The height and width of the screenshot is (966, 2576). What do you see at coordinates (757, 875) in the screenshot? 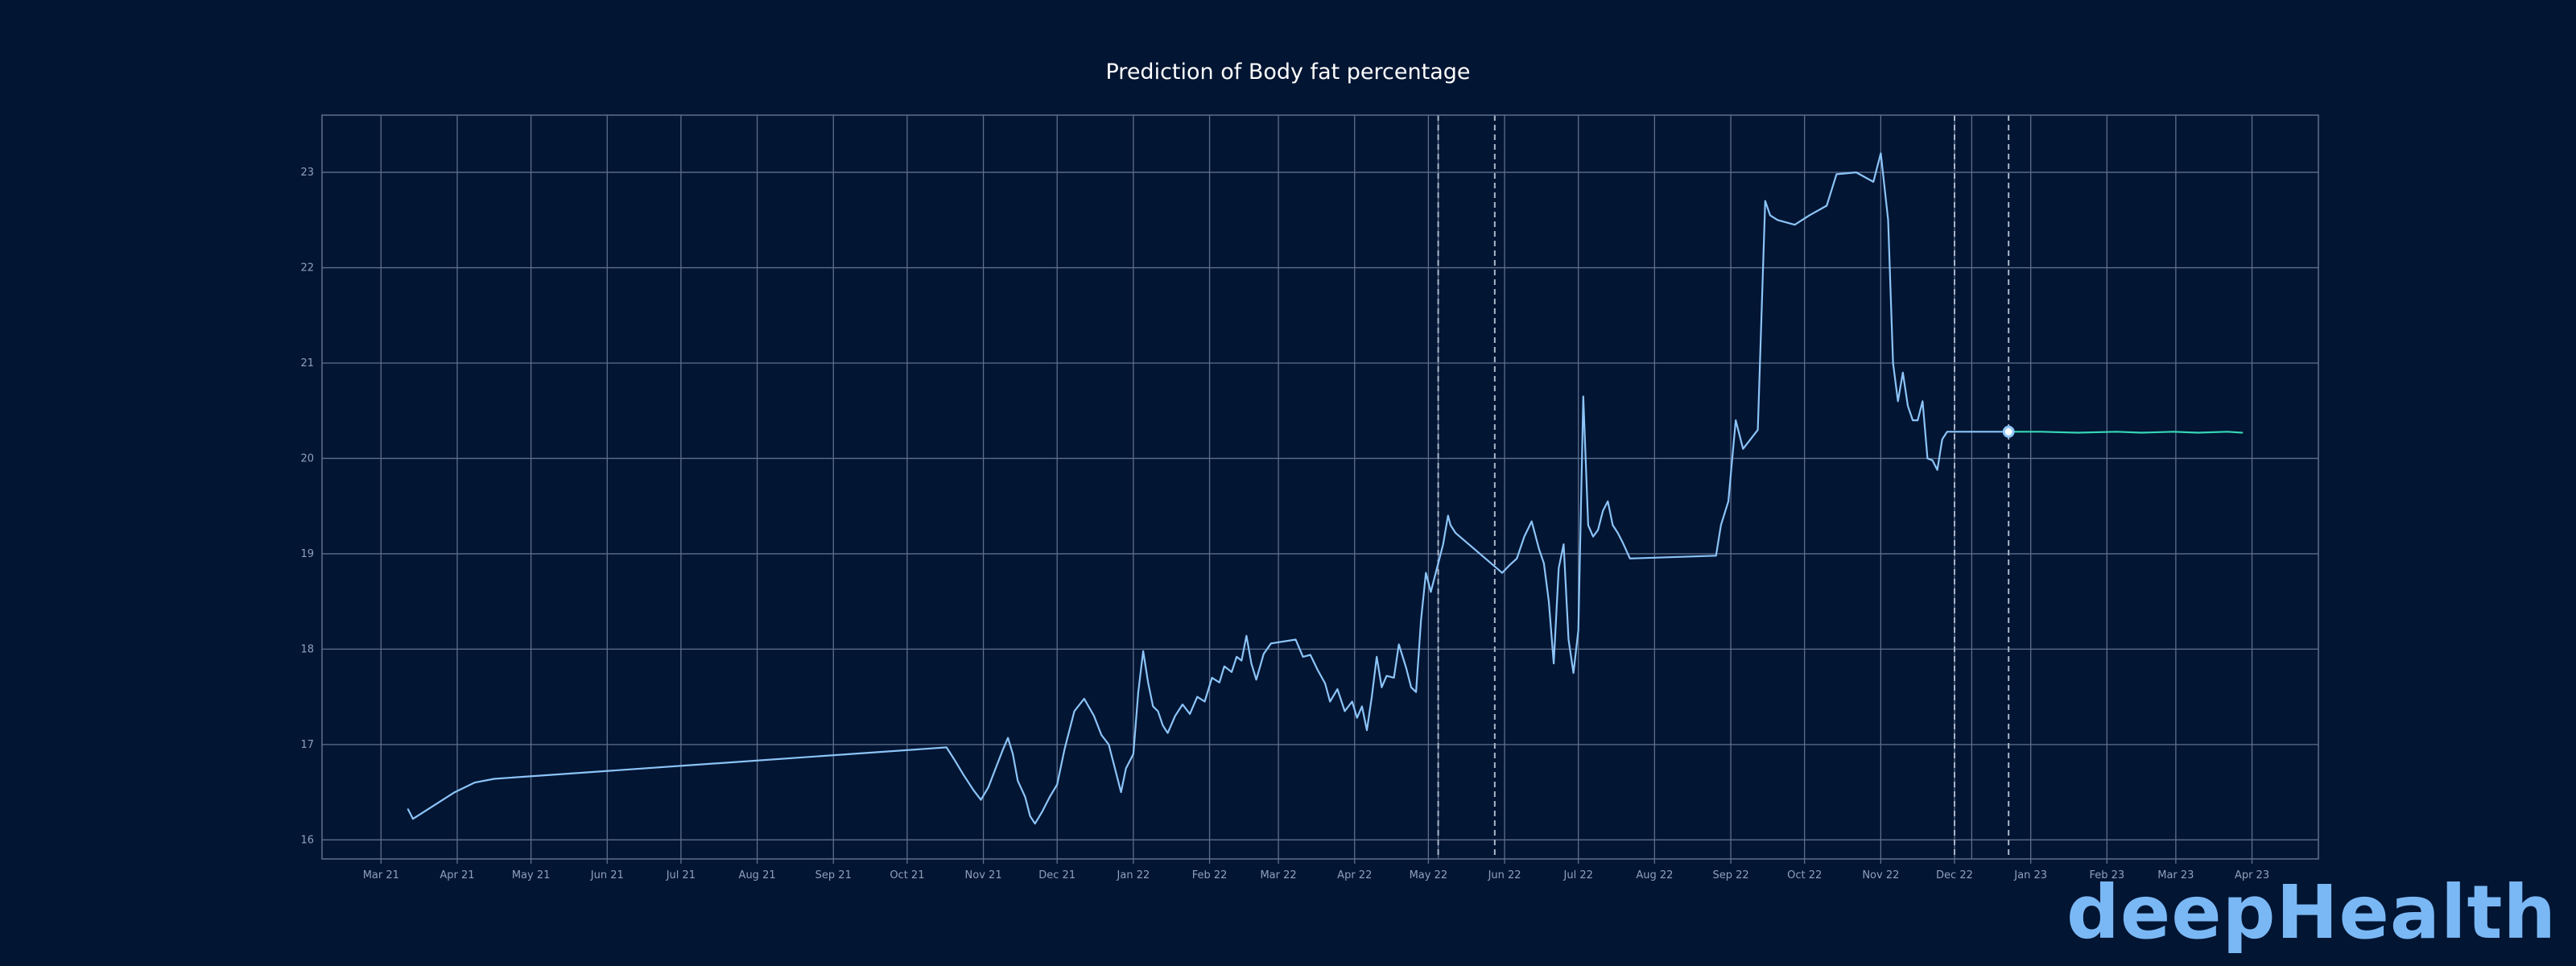
I see `x-tick-label: Aug 21` at bounding box center [757, 875].